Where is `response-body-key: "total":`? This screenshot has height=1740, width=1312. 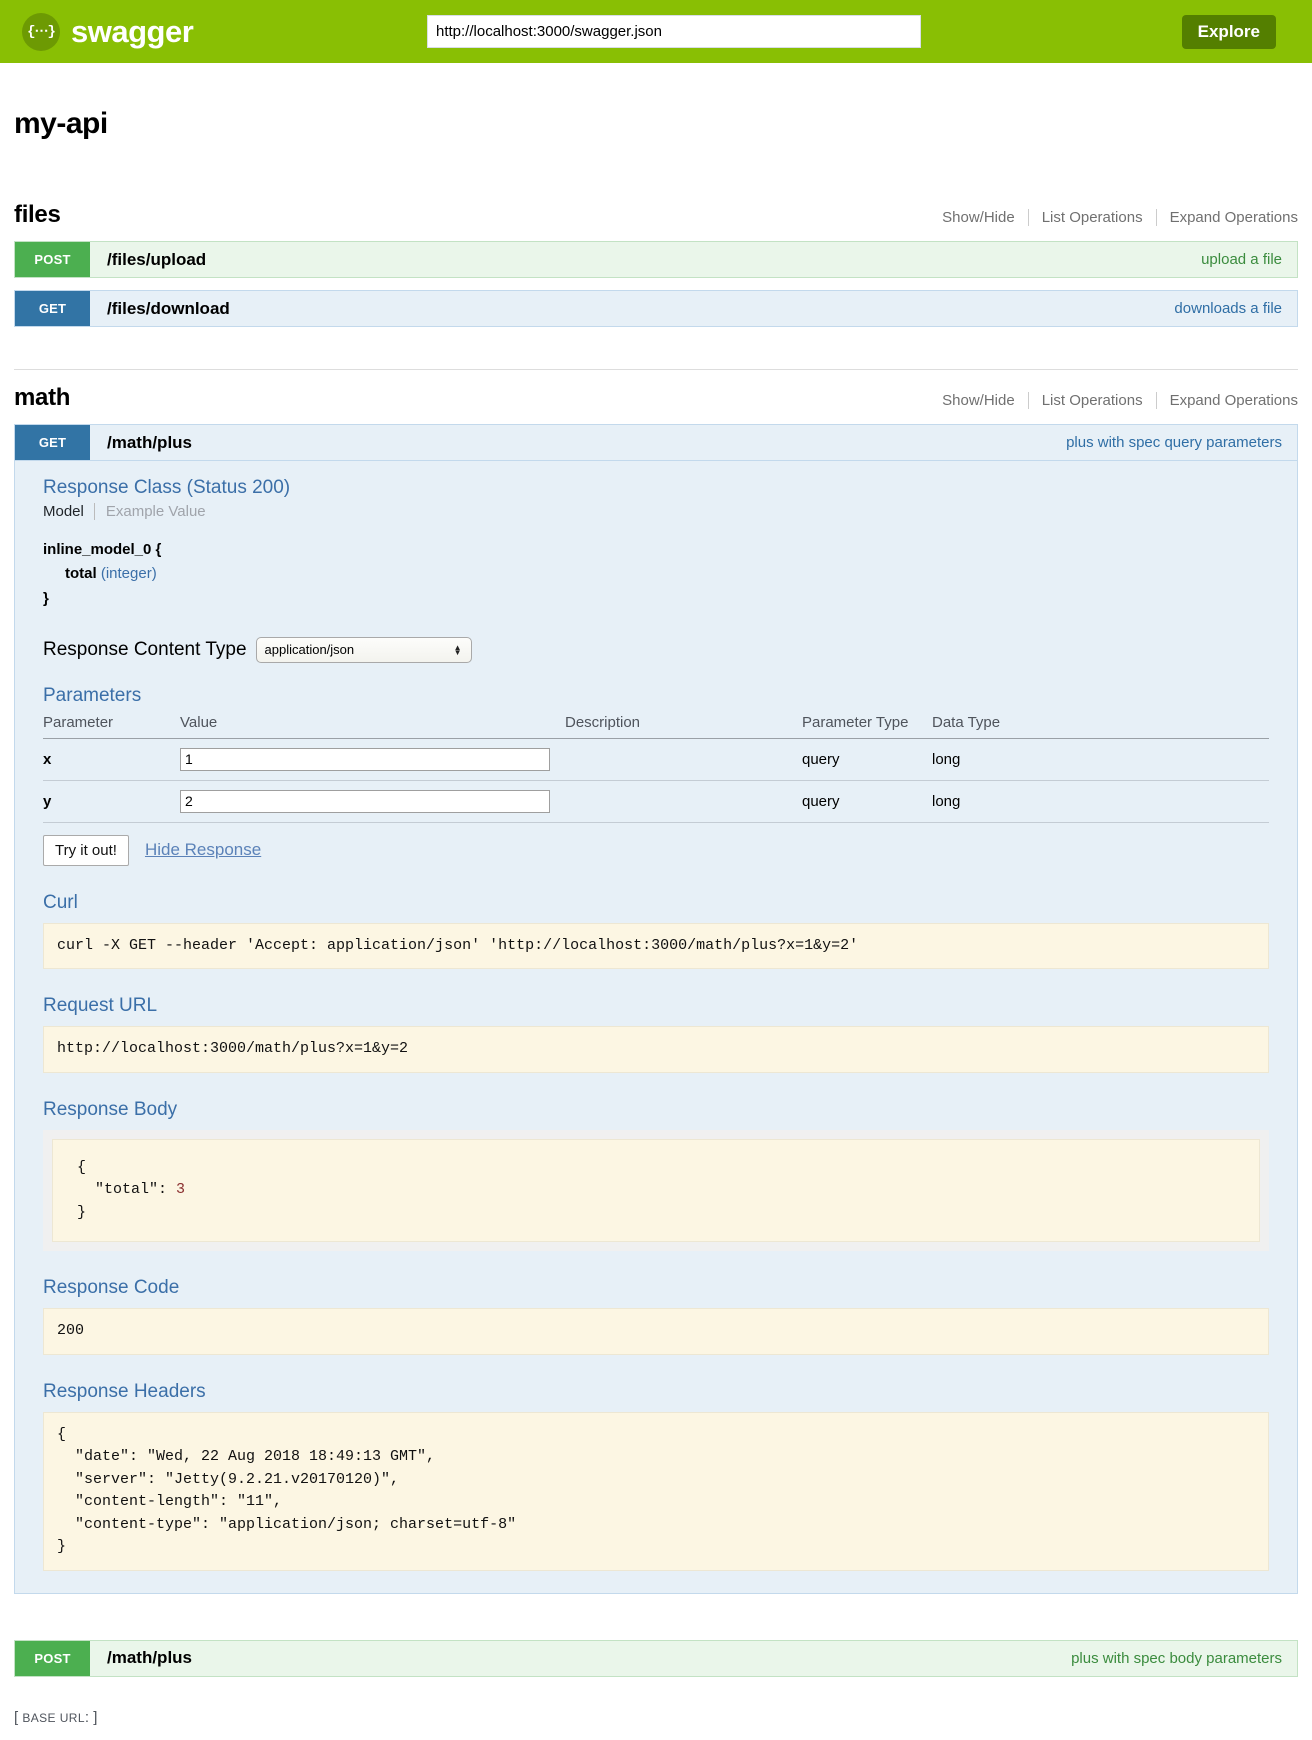
response-body-key: "total": is located at coordinates (127, 1190).